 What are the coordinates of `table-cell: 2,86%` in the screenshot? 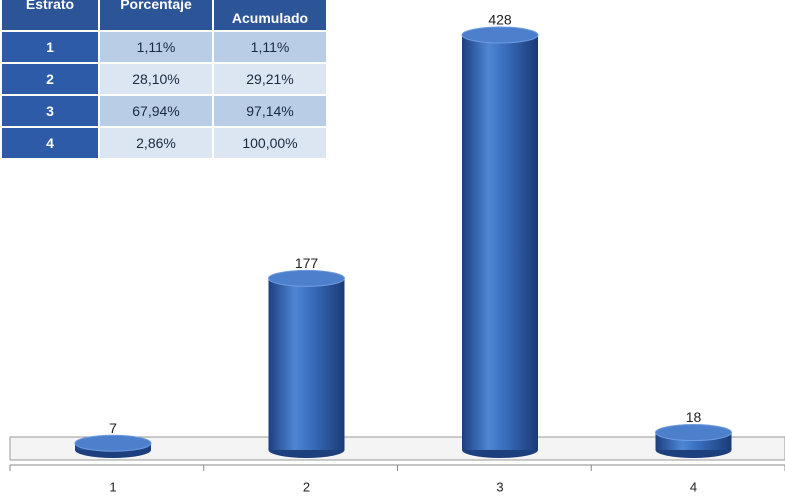 It's located at (156, 143).